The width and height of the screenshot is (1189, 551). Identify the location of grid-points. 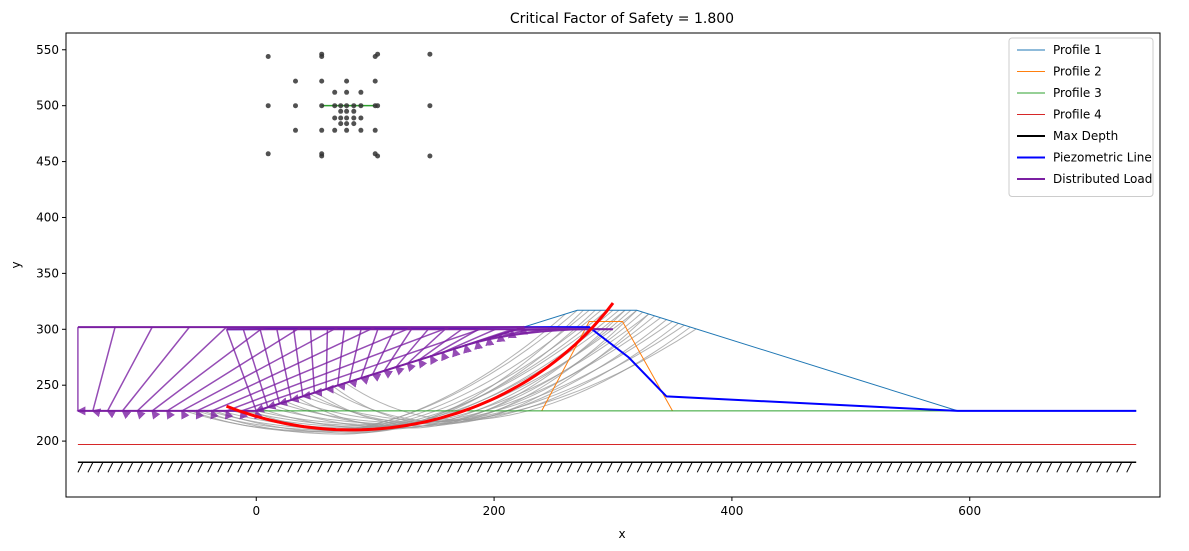
(349, 105).